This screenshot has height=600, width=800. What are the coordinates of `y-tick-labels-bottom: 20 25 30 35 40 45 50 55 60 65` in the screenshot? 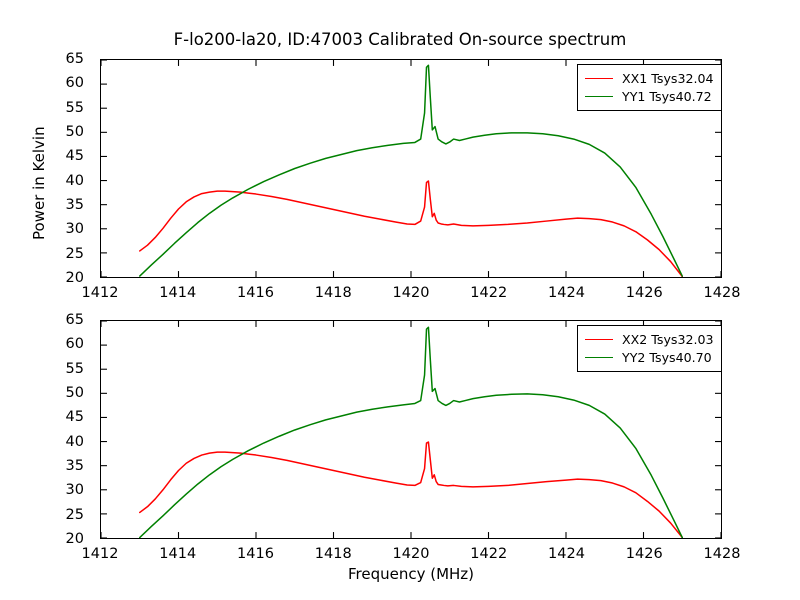 It's located at (46, 429).